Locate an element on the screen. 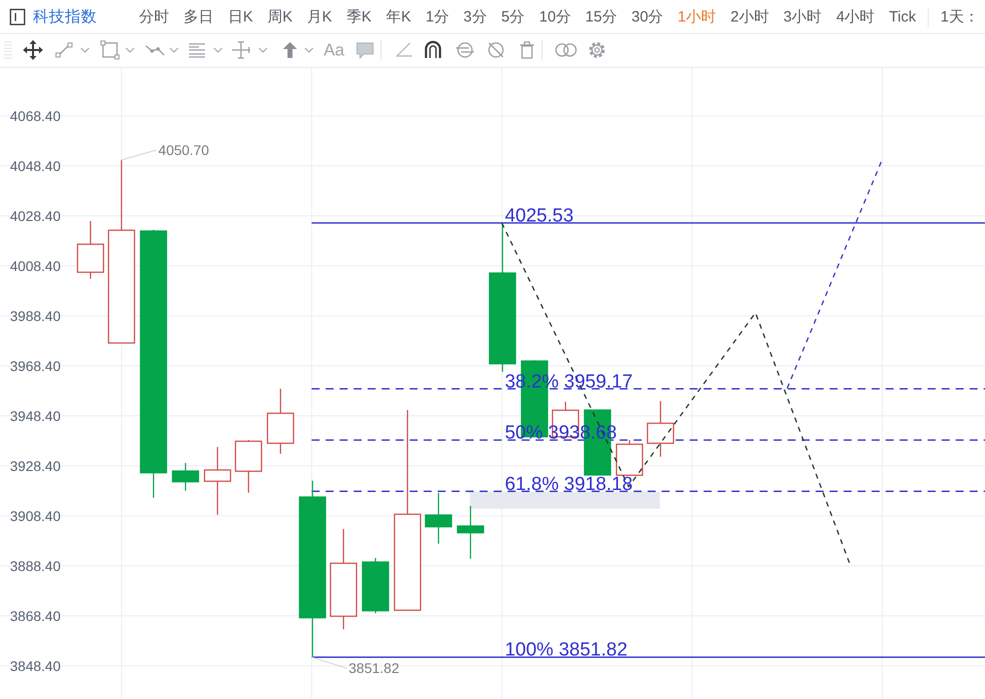  ref-line-label: 61.8% 3918.18 is located at coordinates (568, 484).